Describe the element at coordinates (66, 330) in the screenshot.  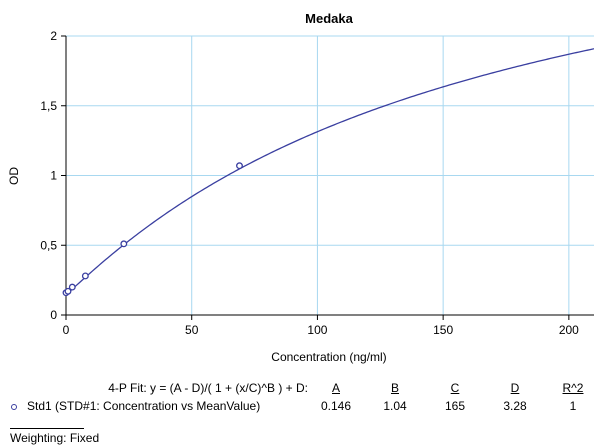
I see `x-tick-label: 0` at that location.